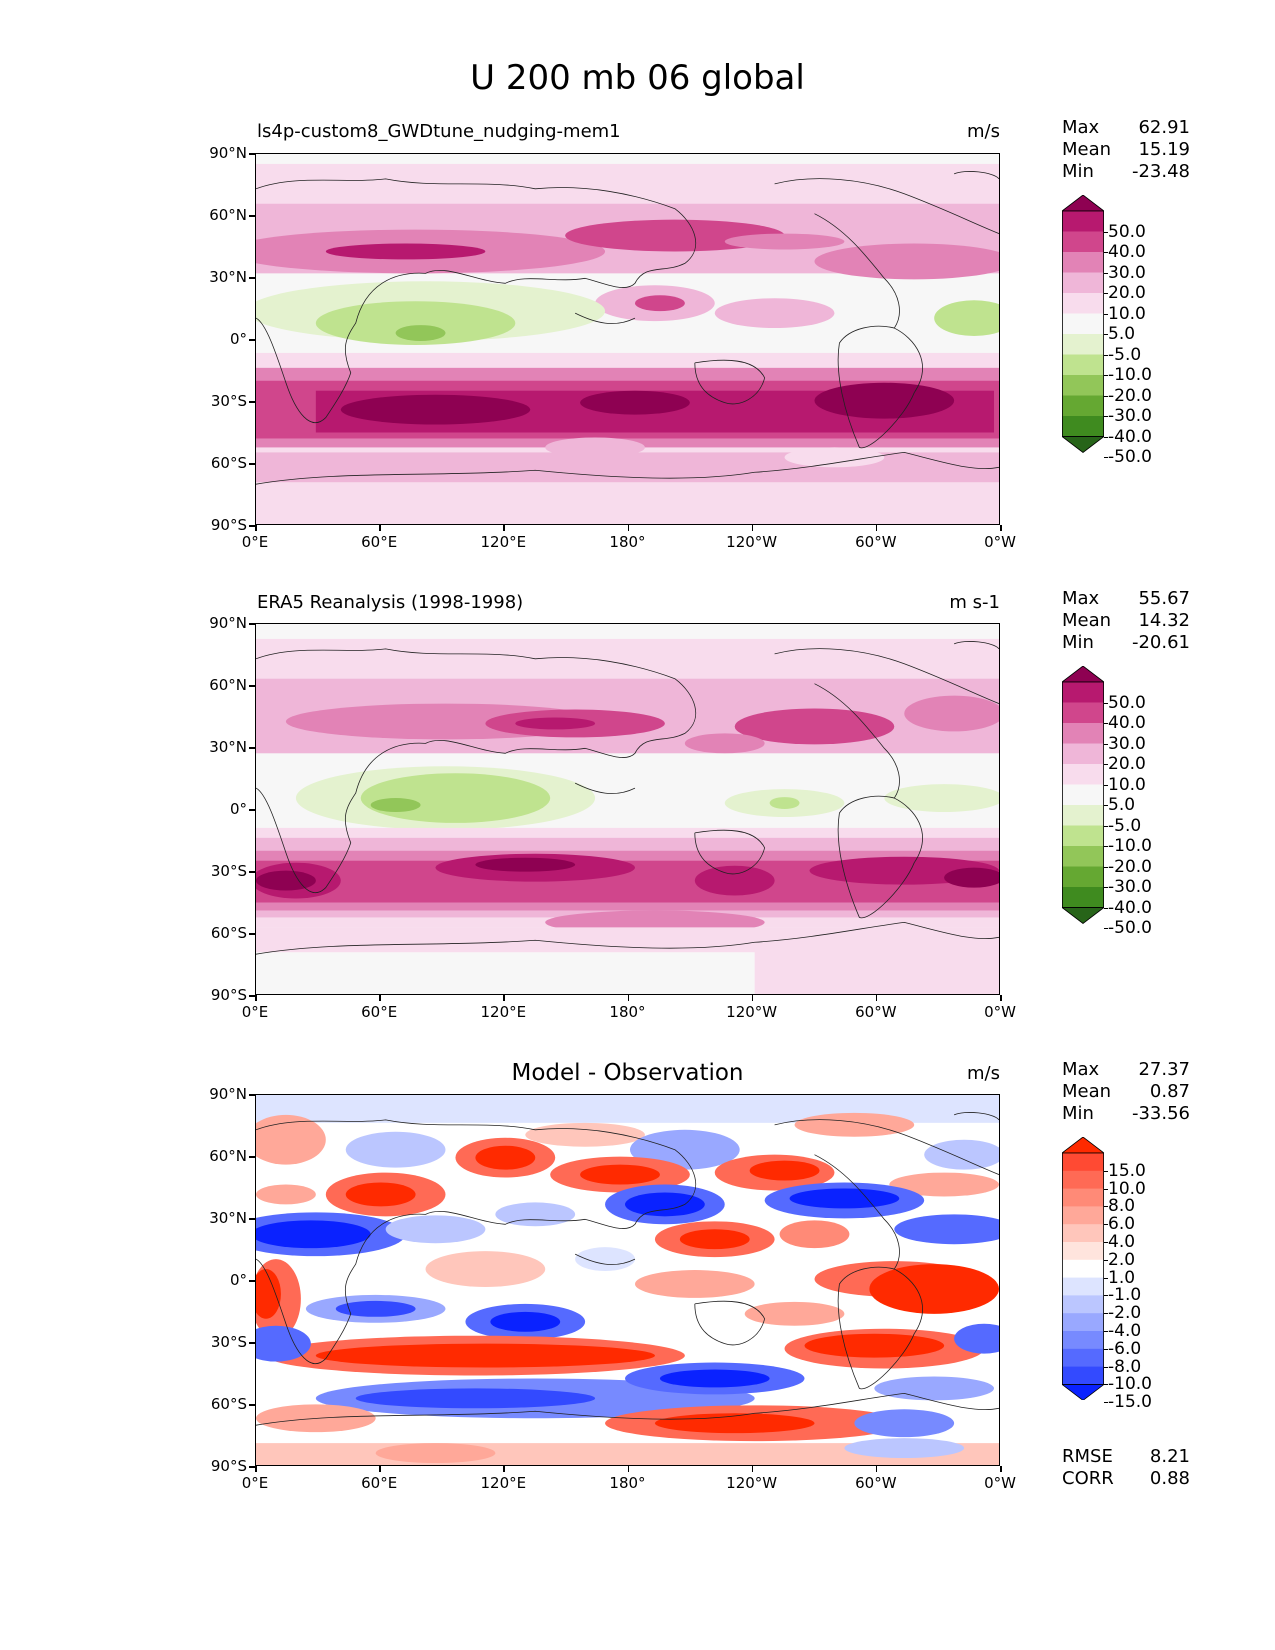 This screenshot has height=1650, width=1275. I want to click on colorbar-tick-label: 10.0, so click(1127, 784).